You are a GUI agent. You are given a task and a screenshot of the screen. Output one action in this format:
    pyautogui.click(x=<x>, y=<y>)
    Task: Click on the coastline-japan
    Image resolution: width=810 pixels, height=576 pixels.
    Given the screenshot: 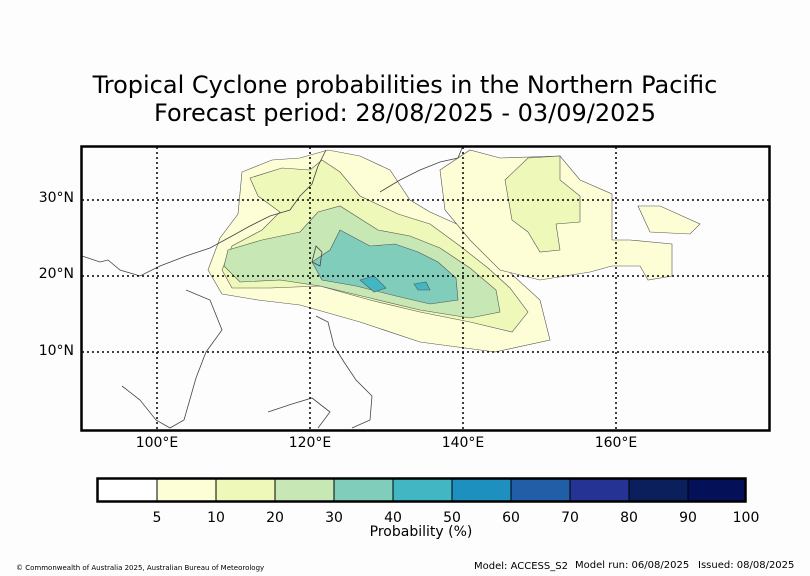 What is the action you would take?
    pyautogui.click(x=421, y=170)
    